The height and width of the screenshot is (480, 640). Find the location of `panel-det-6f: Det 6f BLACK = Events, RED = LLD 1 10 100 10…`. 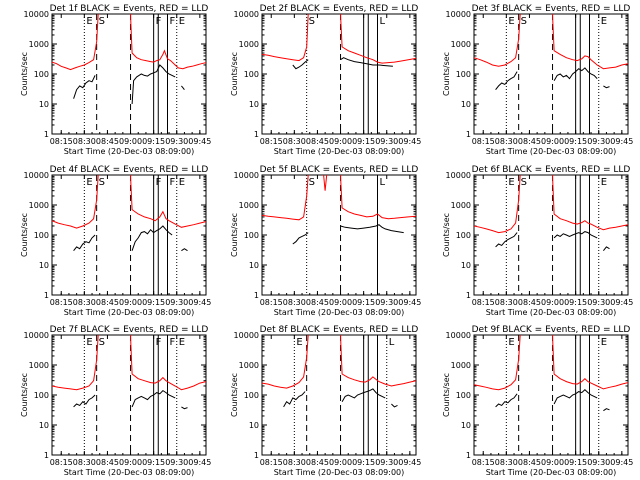

panel-det-6f: Det 6f BLACK = Events, RED = LLD 1 10 100 10… is located at coordinates (537, 241).